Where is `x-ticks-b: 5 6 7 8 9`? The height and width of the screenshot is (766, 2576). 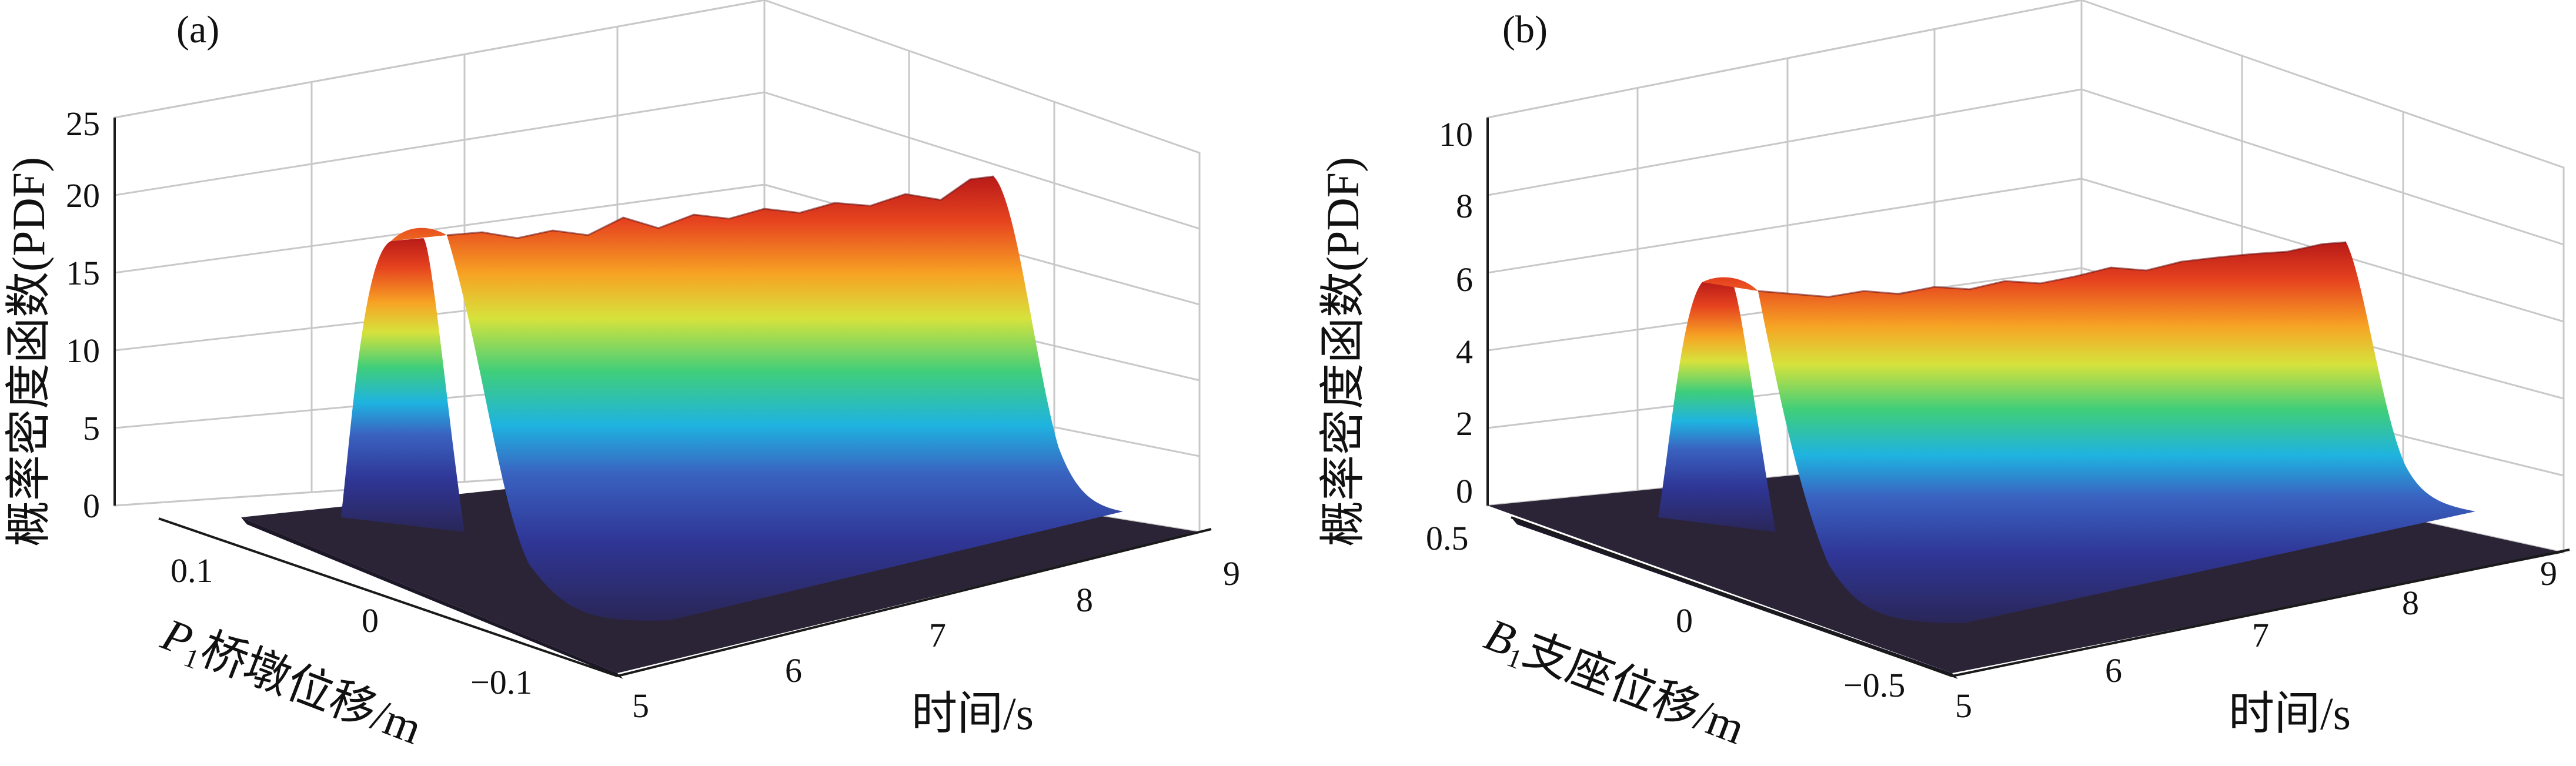
x-ticks-b: 5 6 7 8 9 is located at coordinates (2256, 639).